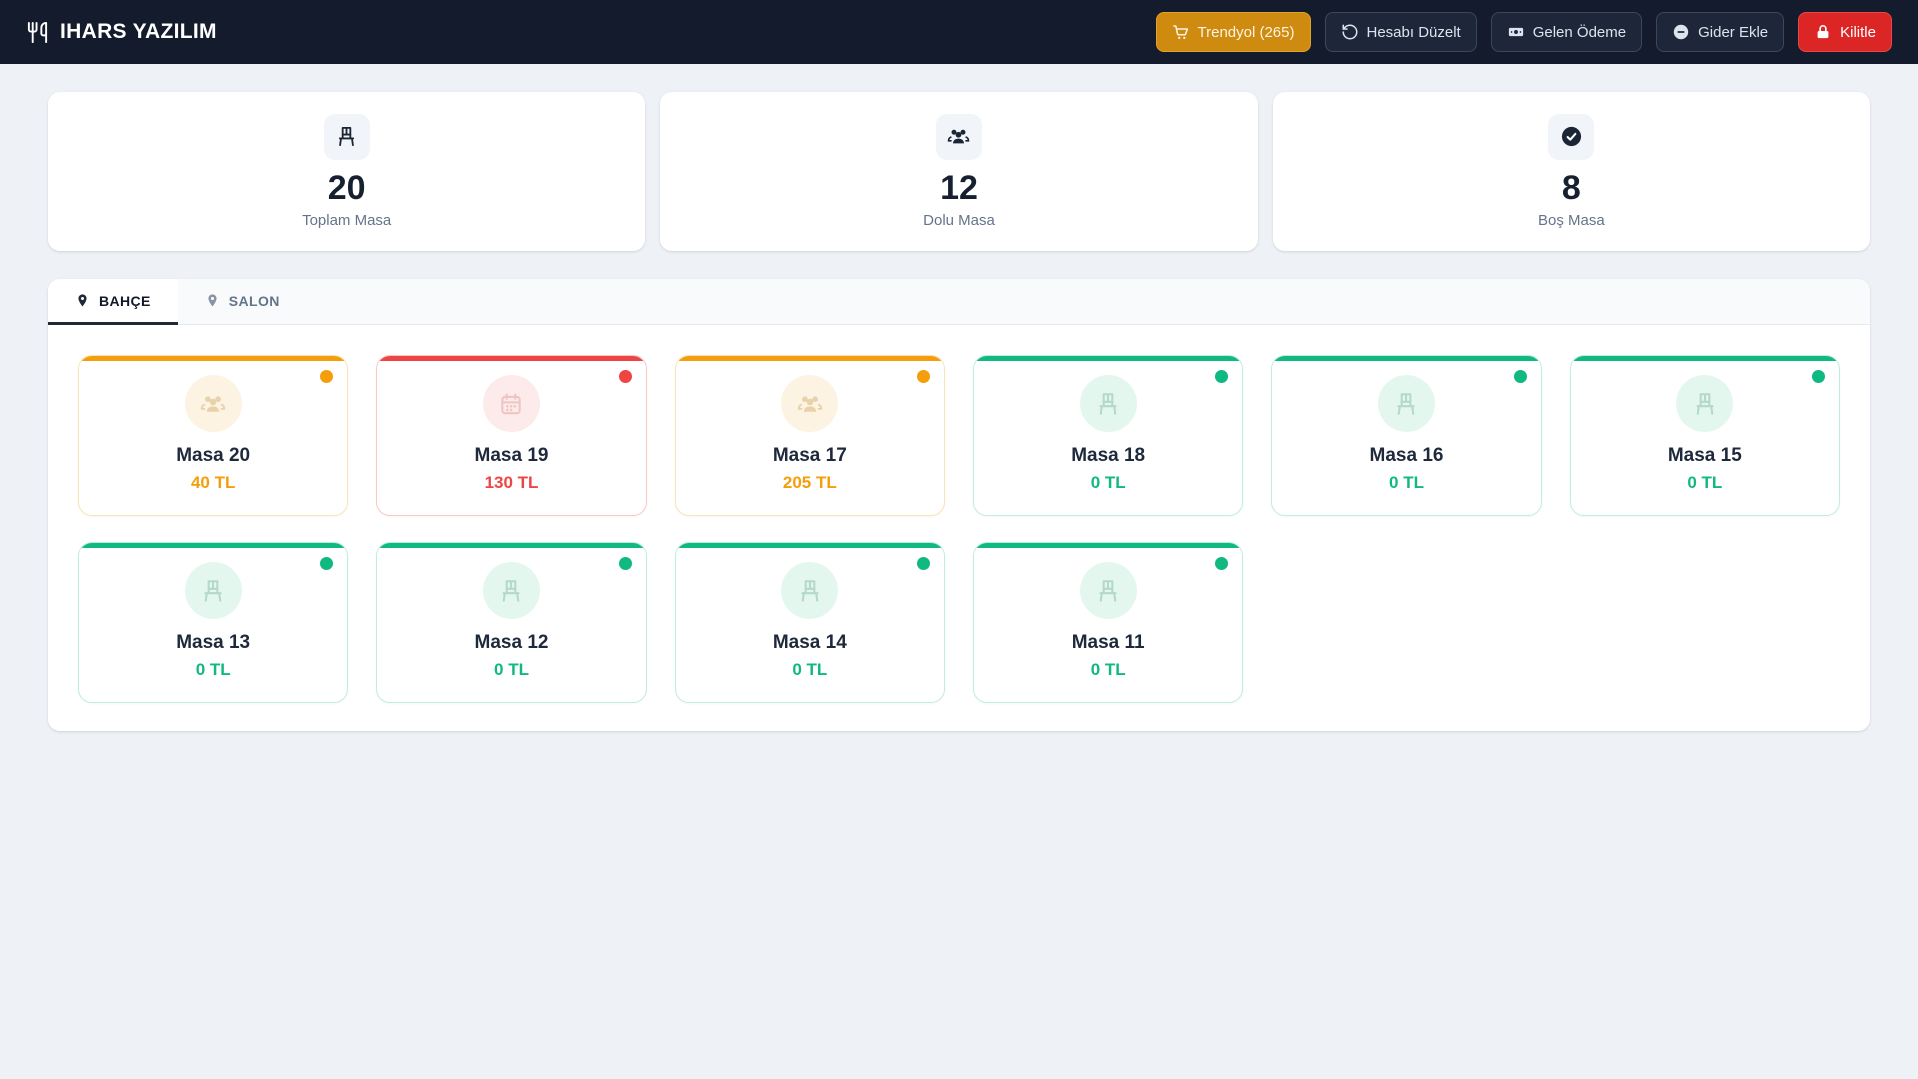  I want to click on calendar-icon, so click(511, 403).